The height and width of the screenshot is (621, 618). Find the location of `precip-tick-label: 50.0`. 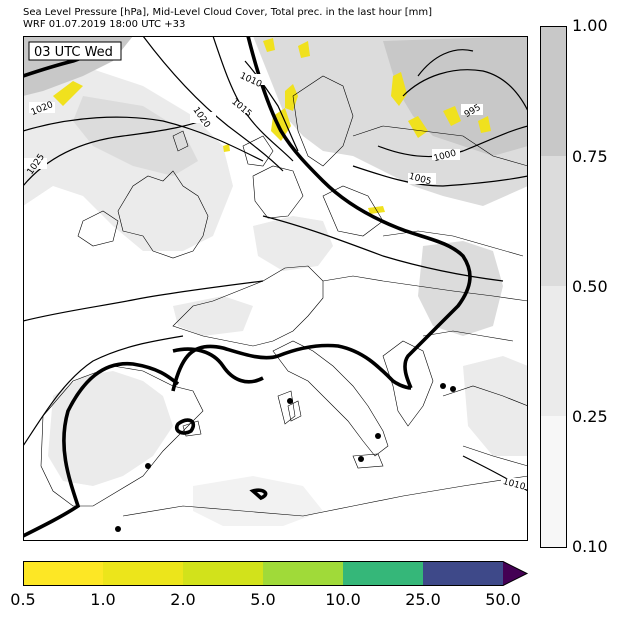

precip-tick-label: 50.0 is located at coordinates (503, 599).